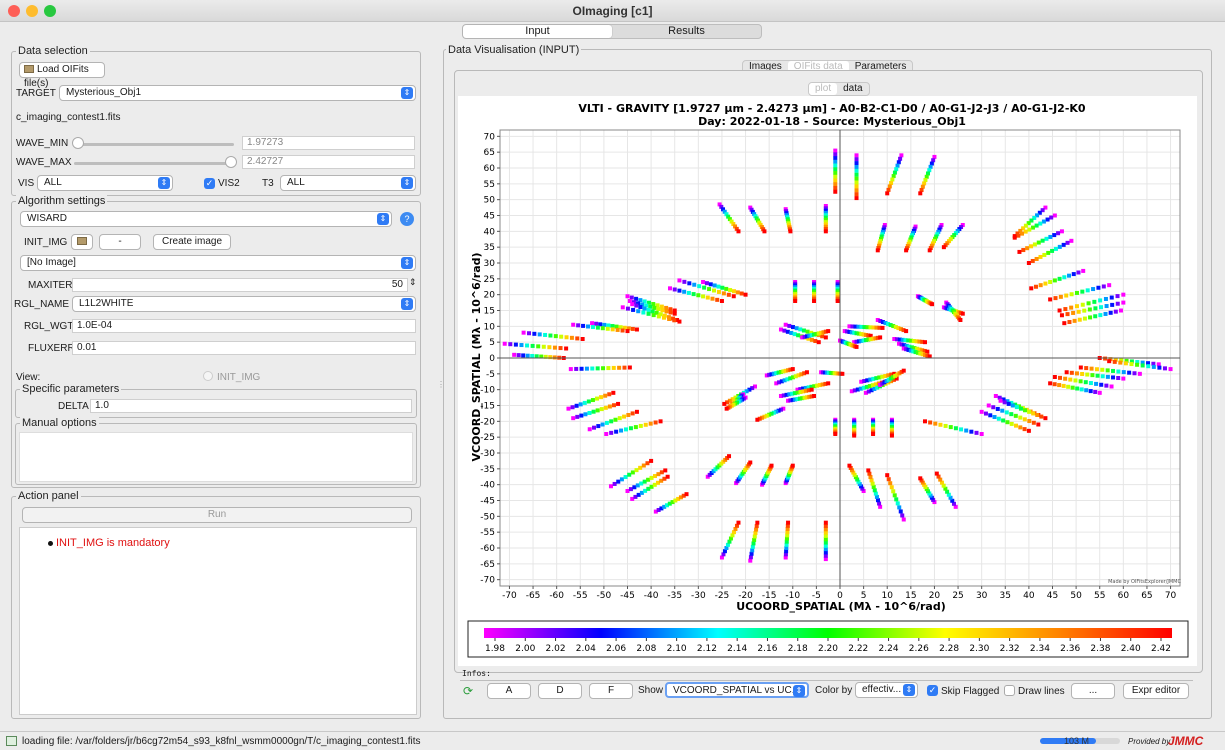 Image resolution: width=1225 pixels, height=750 pixels. What do you see at coordinates (154, 144) in the screenshot?
I see `wave-min-slider` at bounding box center [154, 144].